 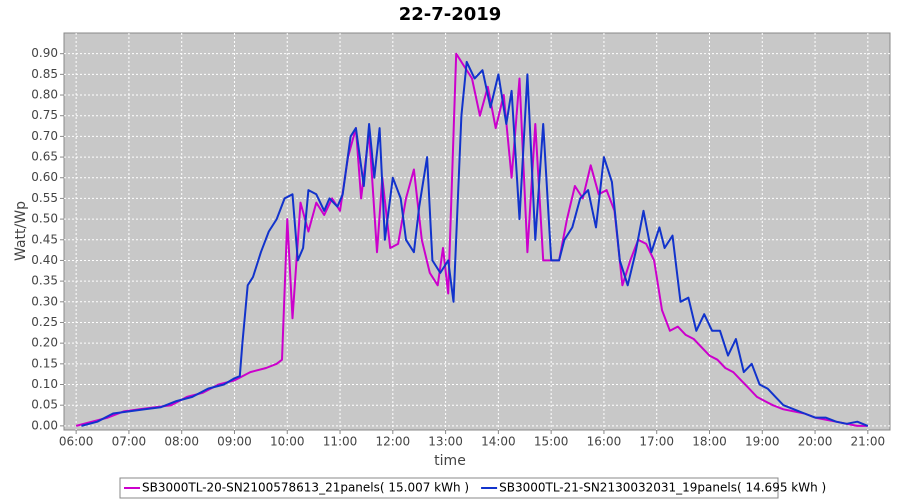 I want to click on y-tick-label: 0.85, so click(x=44, y=74).